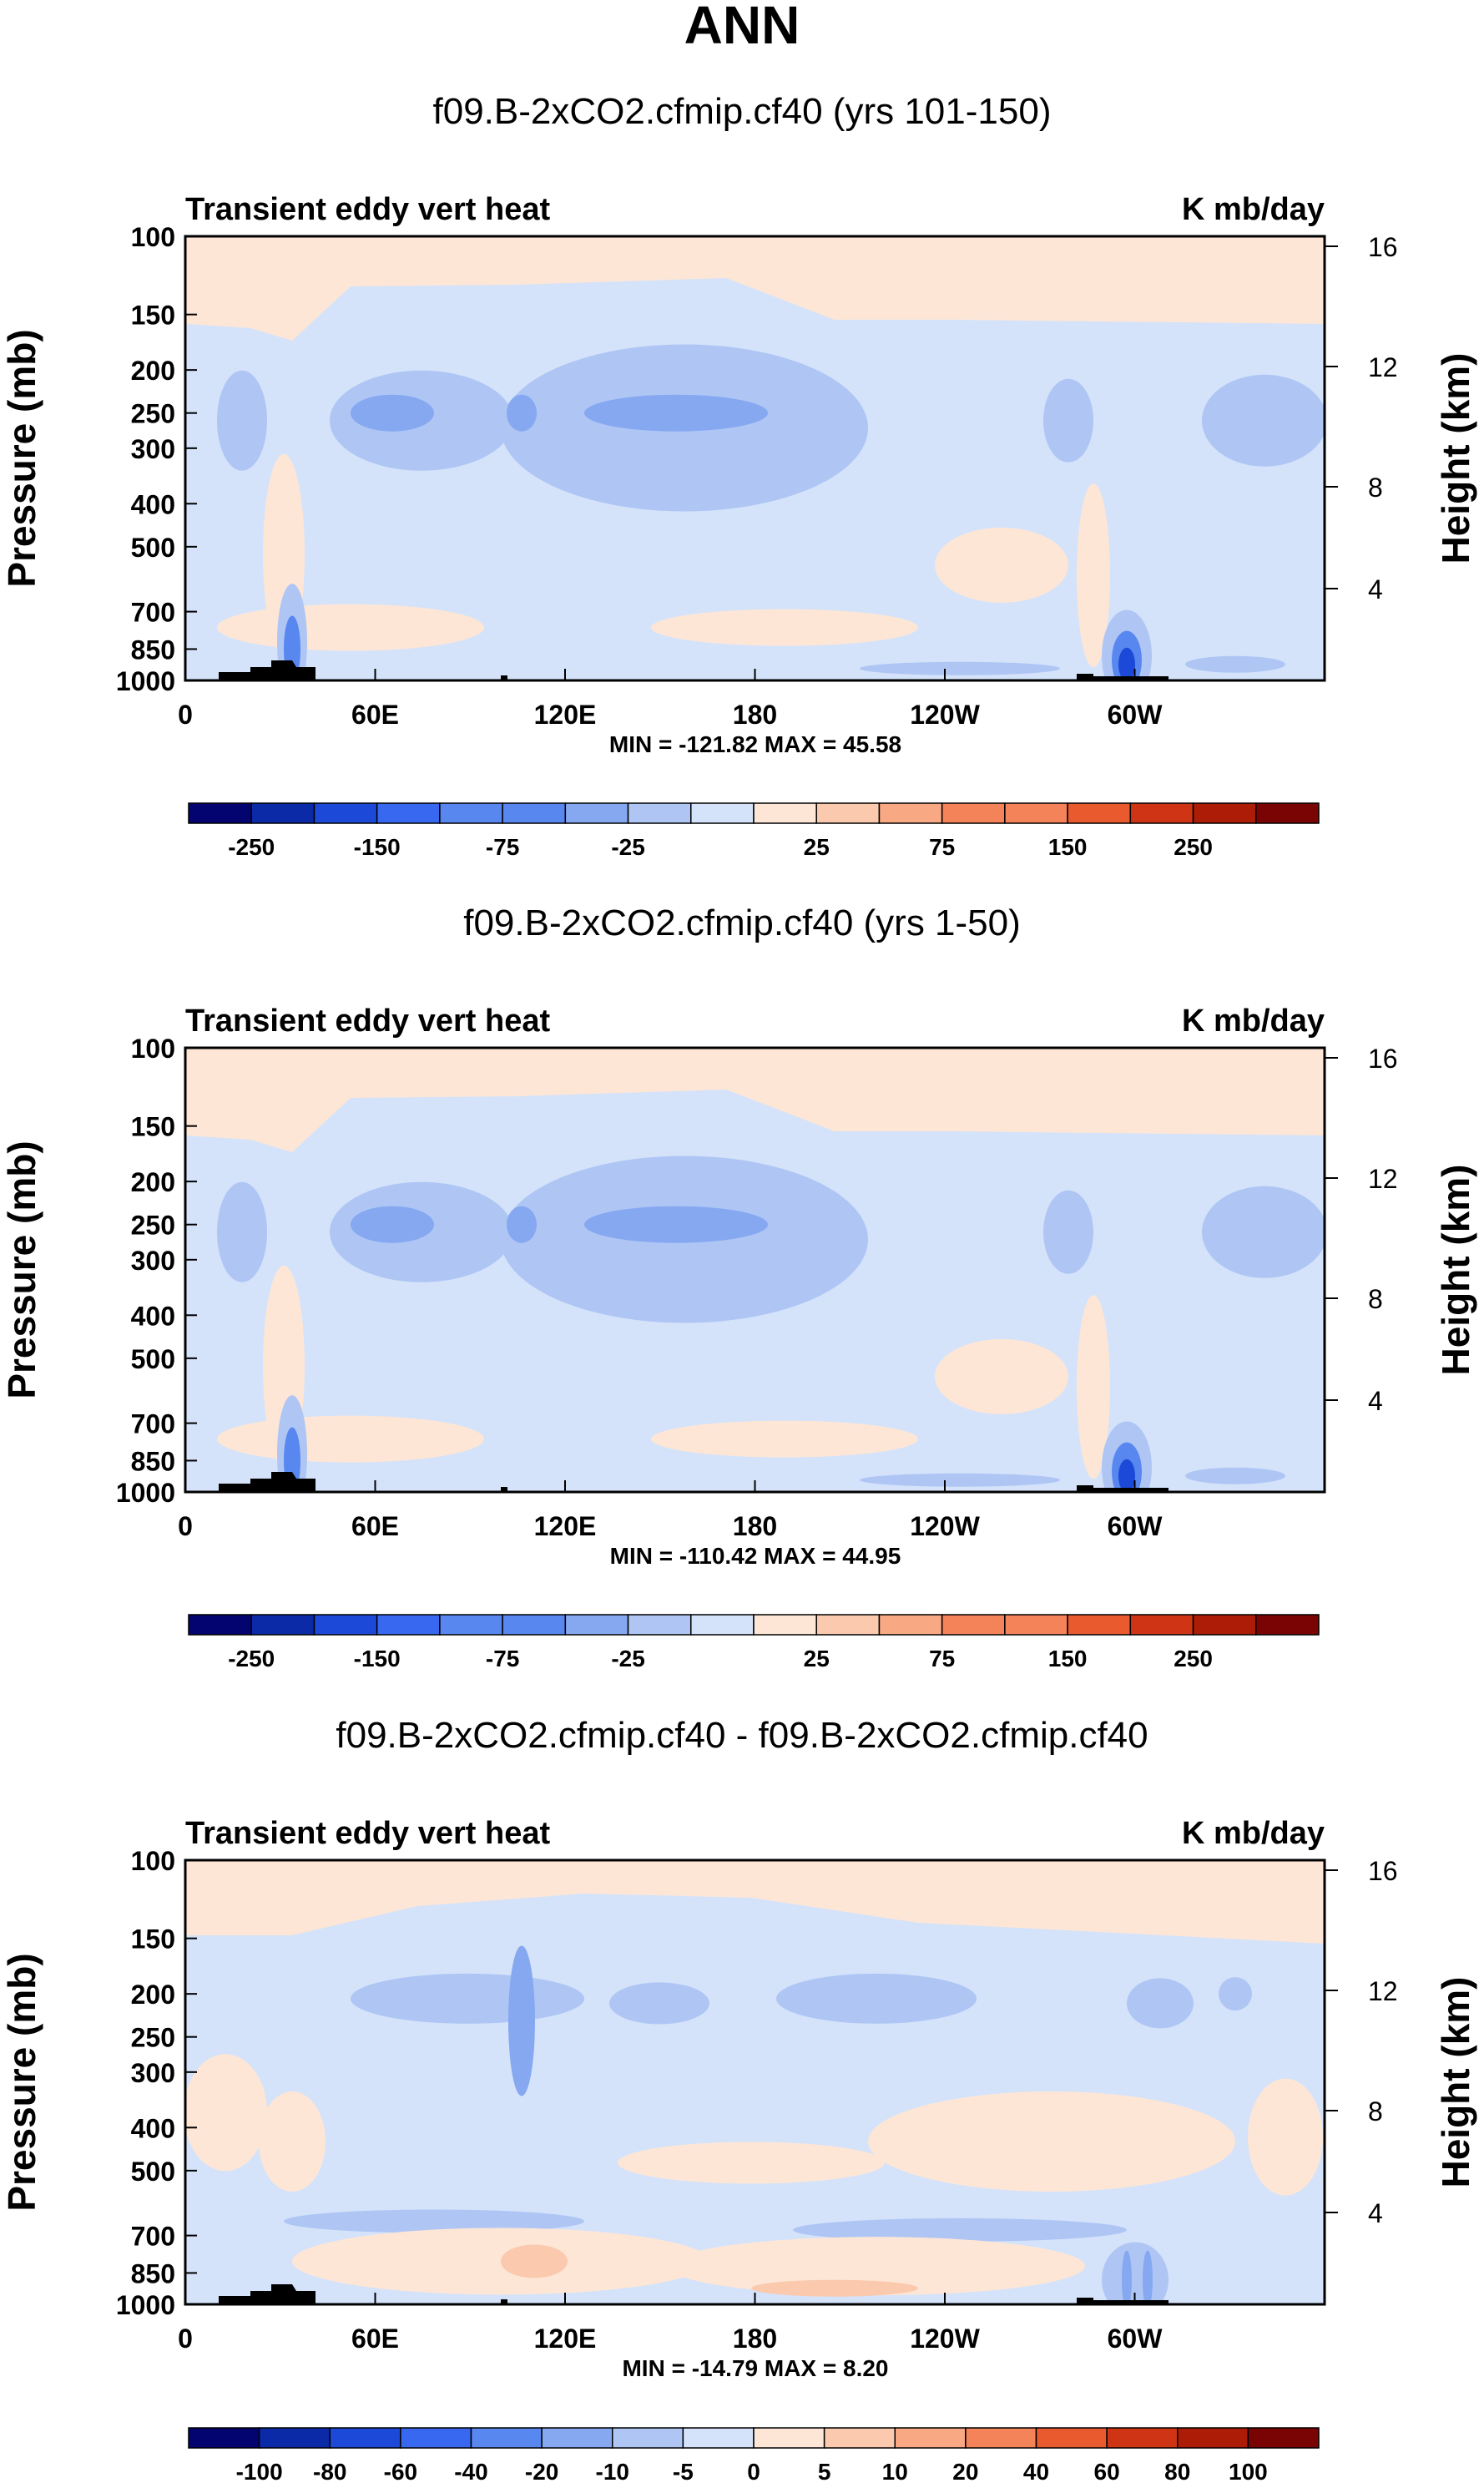 The image size is (1484, 2483). I want to click on plot-area, so click(755, 1270).